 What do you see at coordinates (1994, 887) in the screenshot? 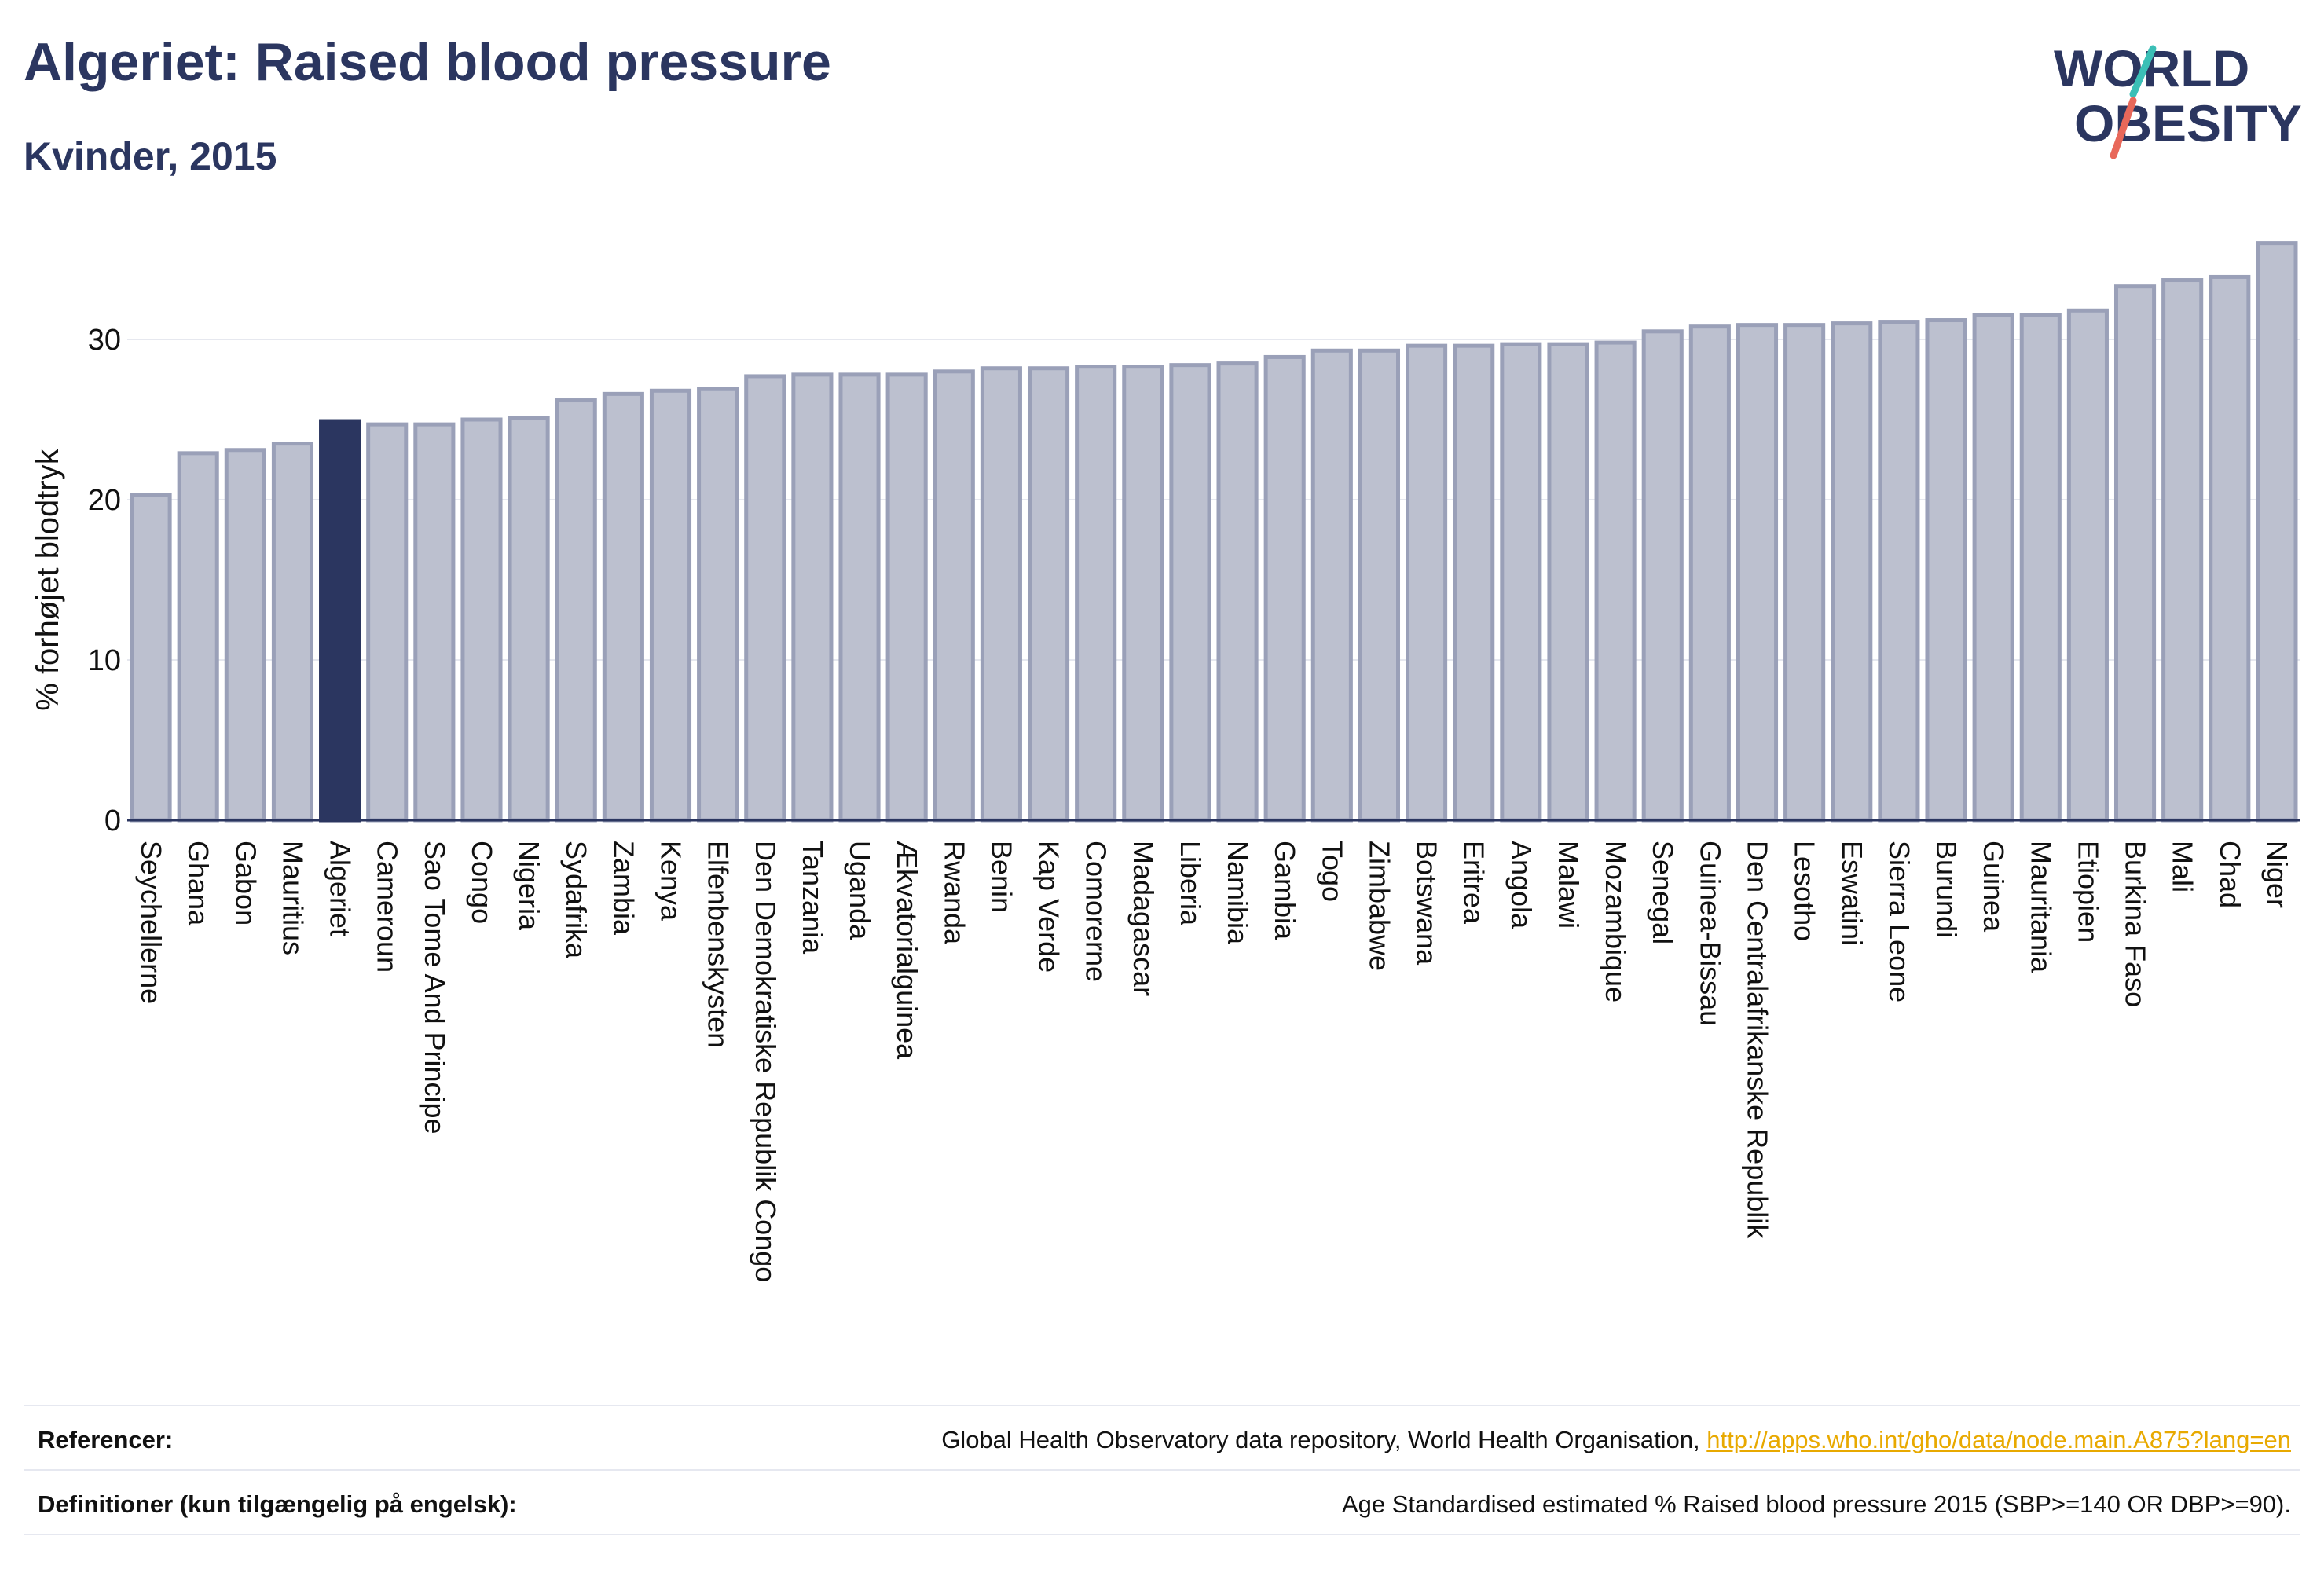
I see `x-tick-label: Guinea` at bounding box center [1994, 887].